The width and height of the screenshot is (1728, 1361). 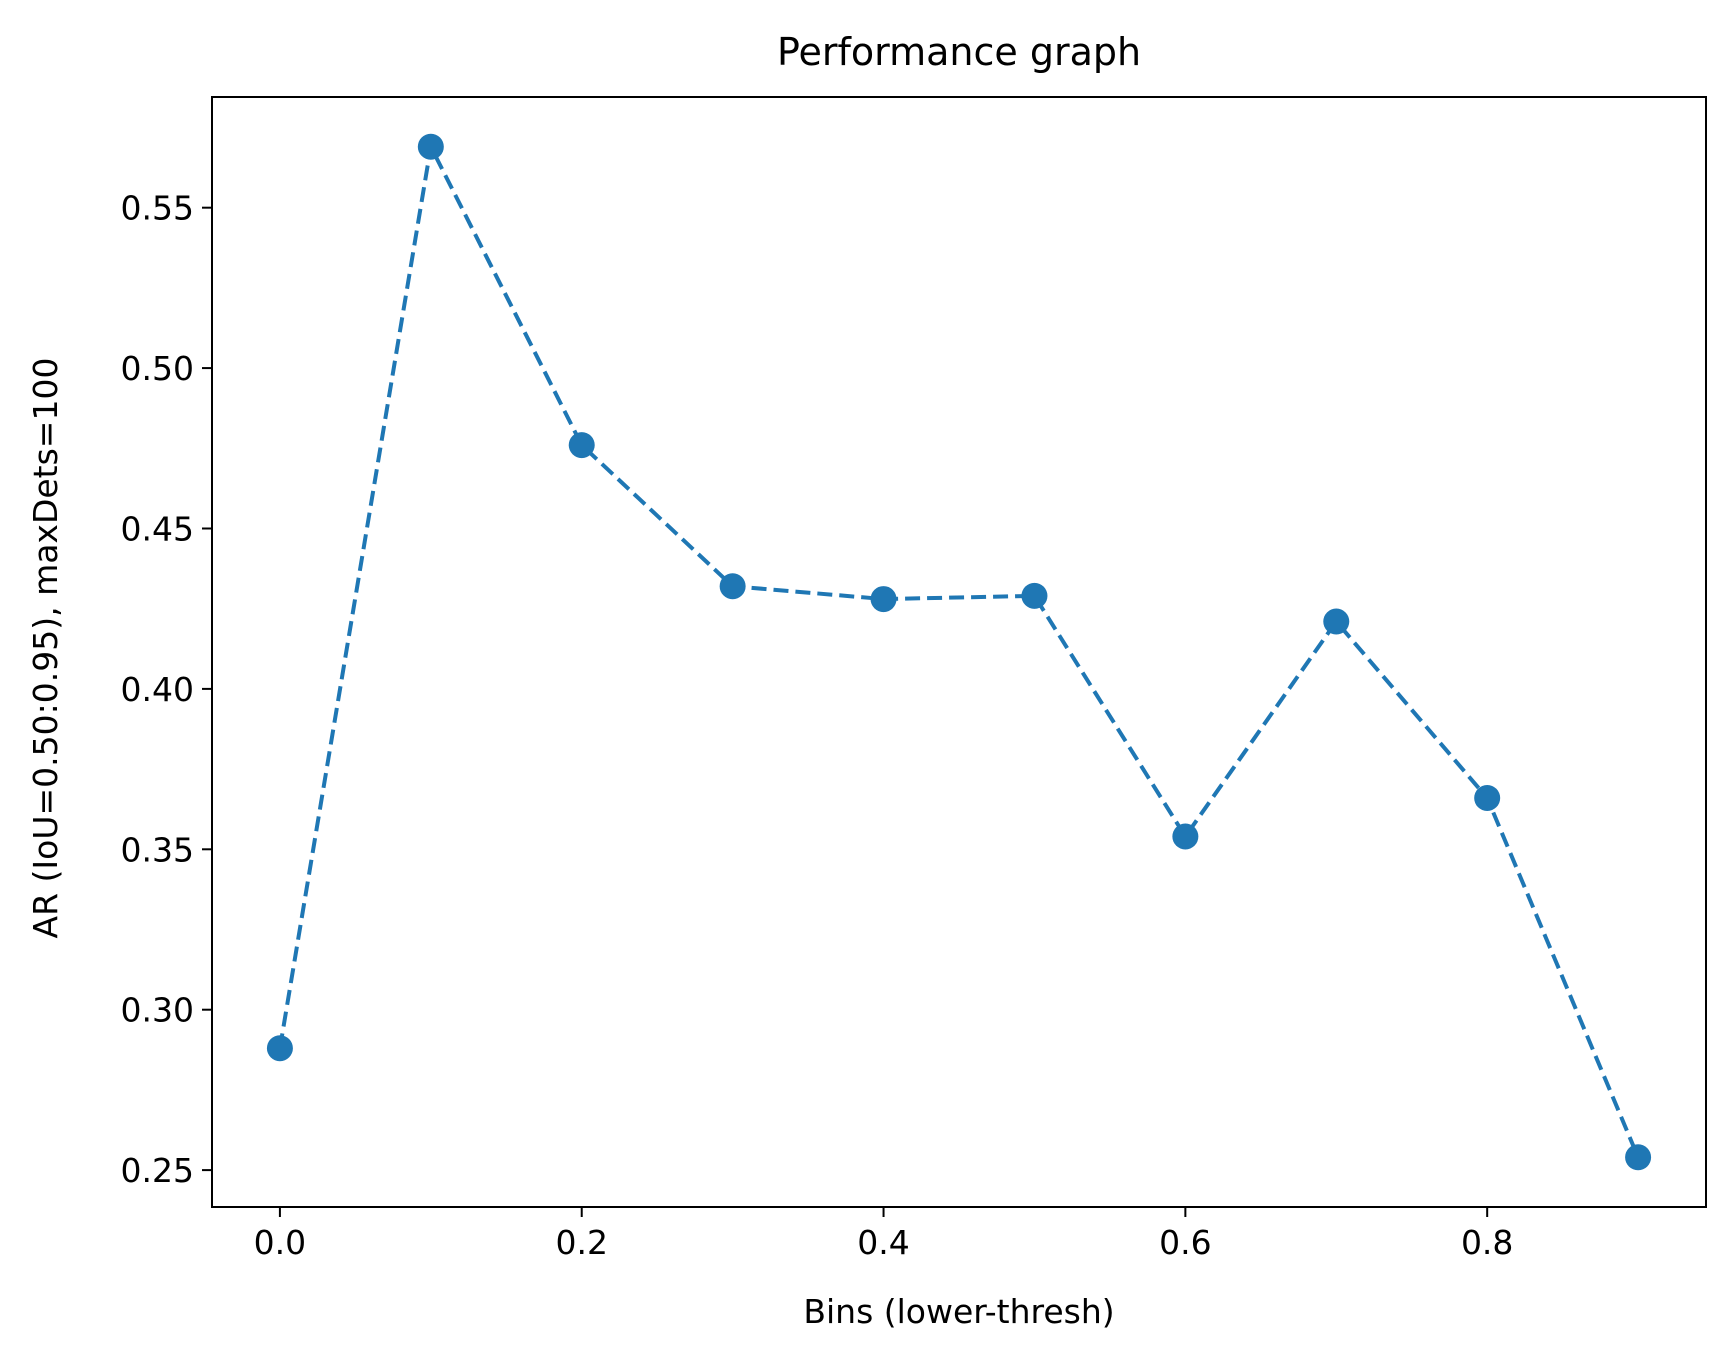 What do you see at coordinates (157, 528) in the screenshot?
I see `y-tick-label: 0.45` at bounding box center [157, 528].